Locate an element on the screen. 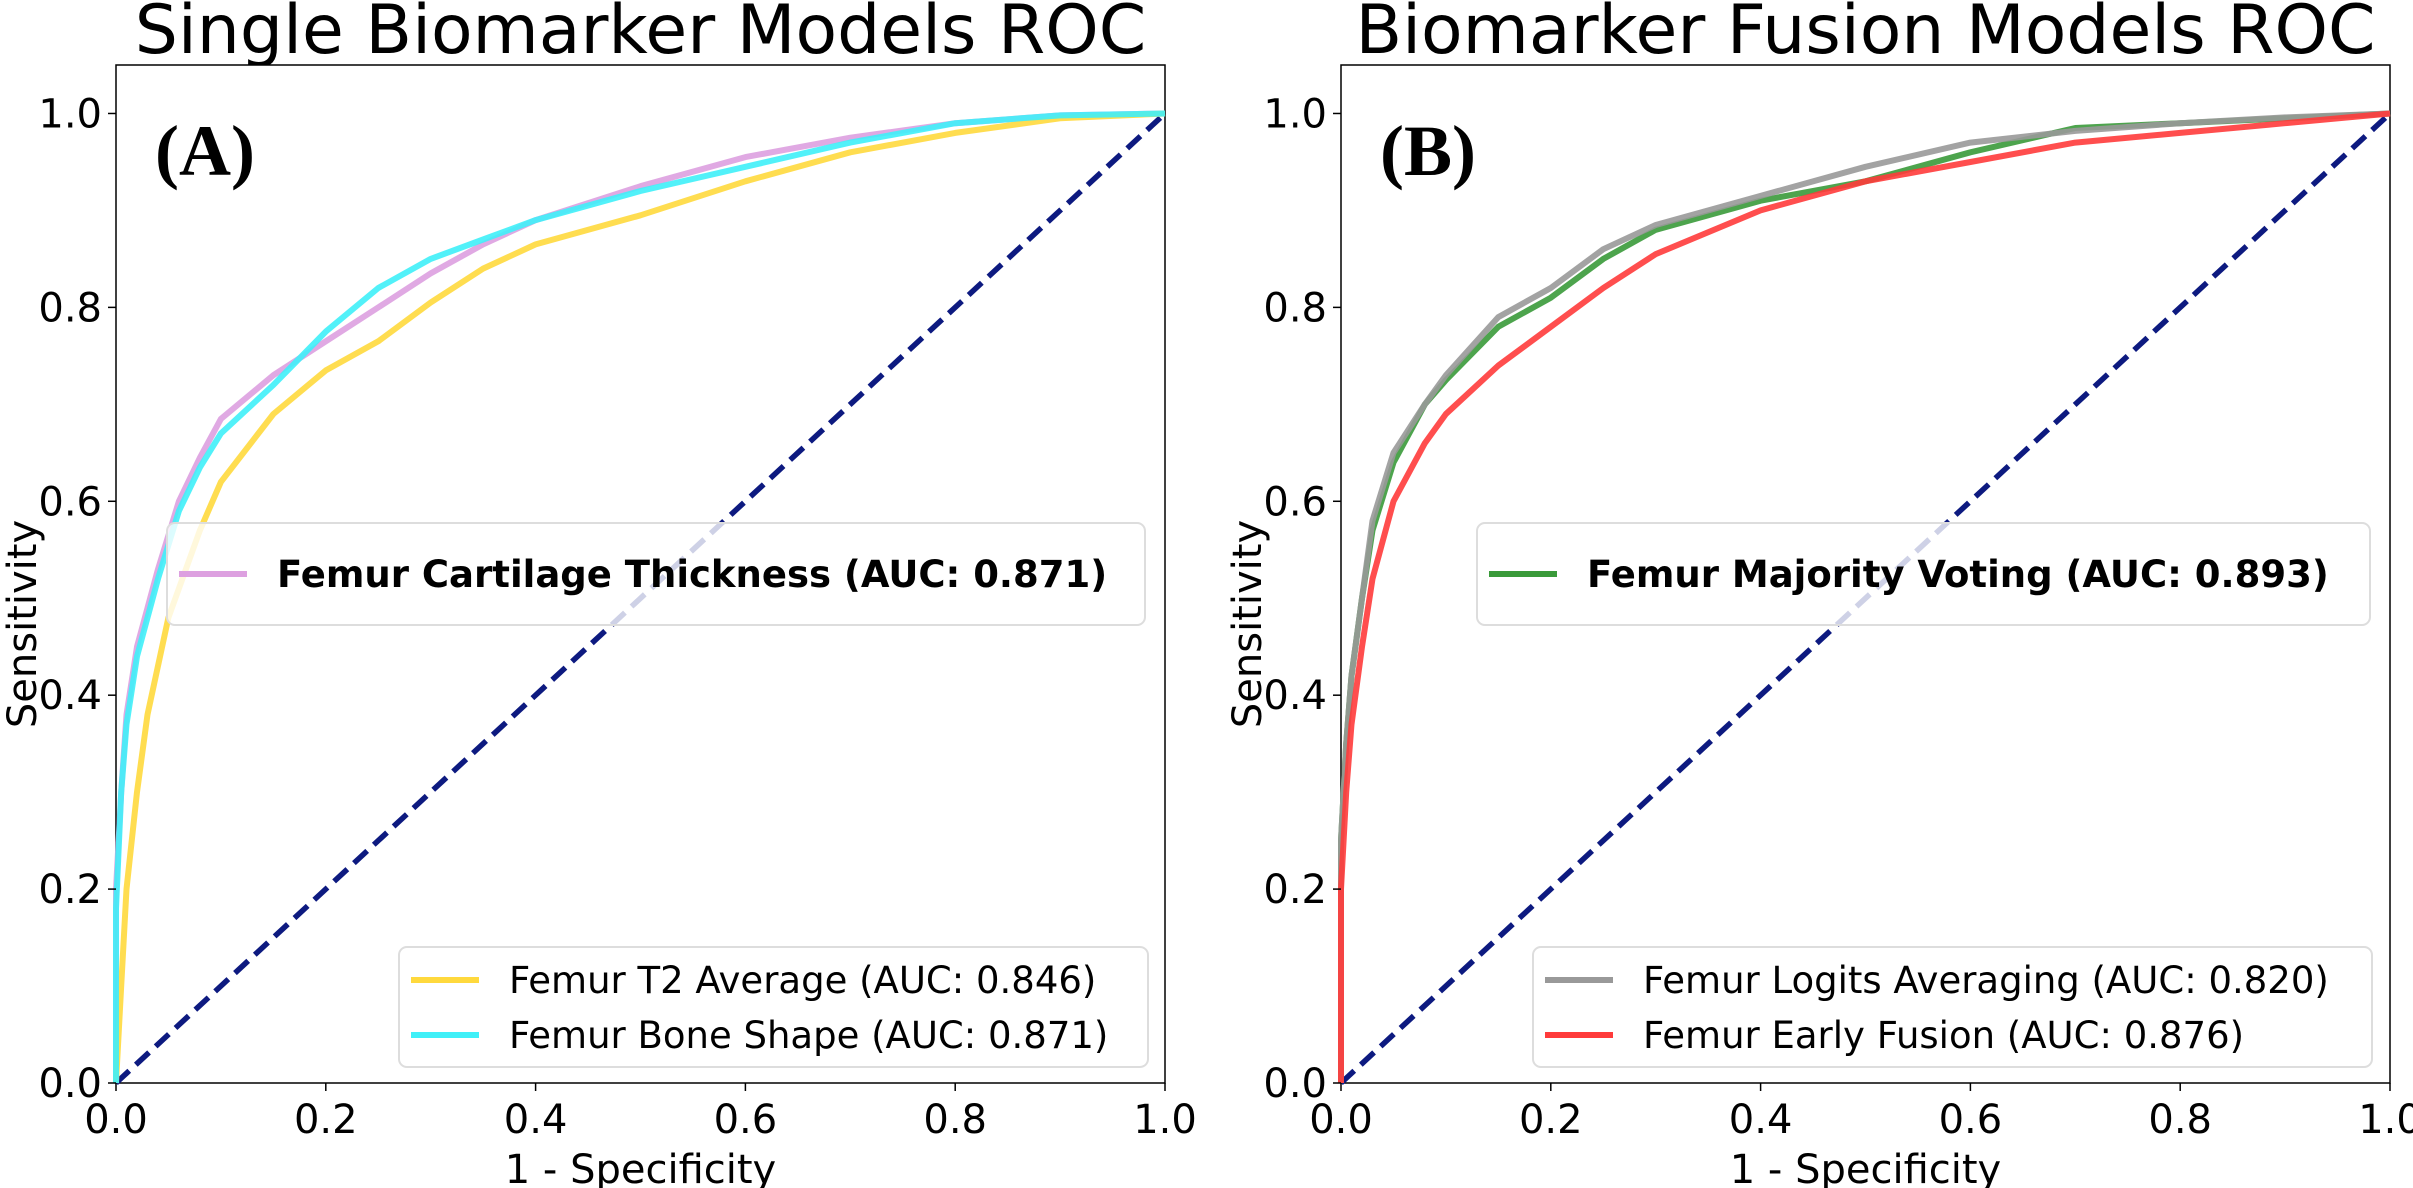  legend-highlight: Femur Cartilage Thickness (AUC: 0.871) is located at coordinates (656, 574).